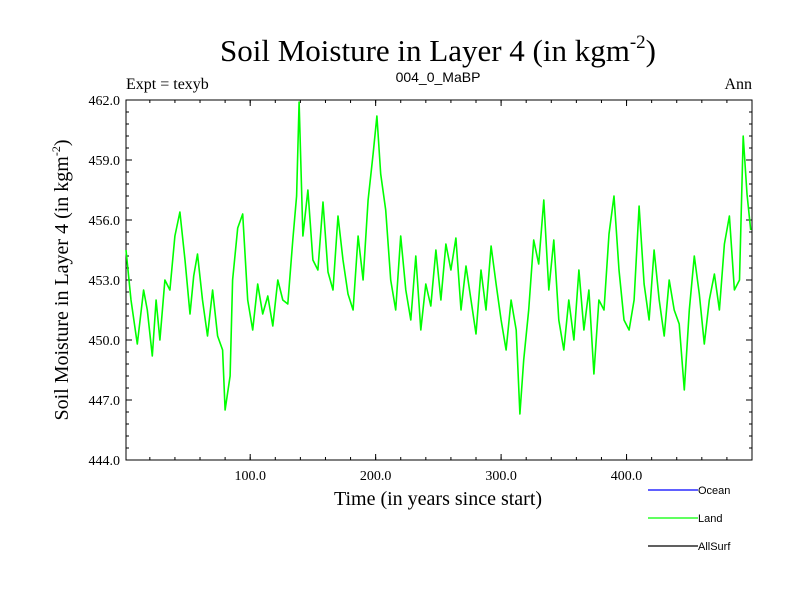 The width and height of the screenshot is (800, 600). Describe the element at coordinates (105, 161) in the screenshot. I see `y-tick-label: 459.0` at that location.